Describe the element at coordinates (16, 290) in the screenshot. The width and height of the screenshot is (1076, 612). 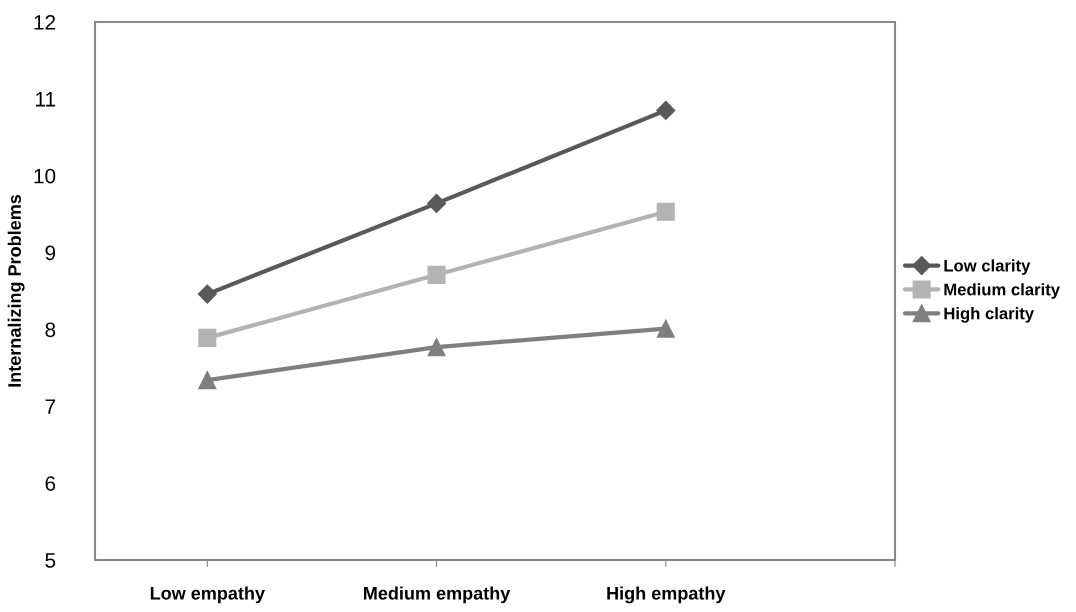
I see `y-axis-title: Internalizing Problems` at that location.